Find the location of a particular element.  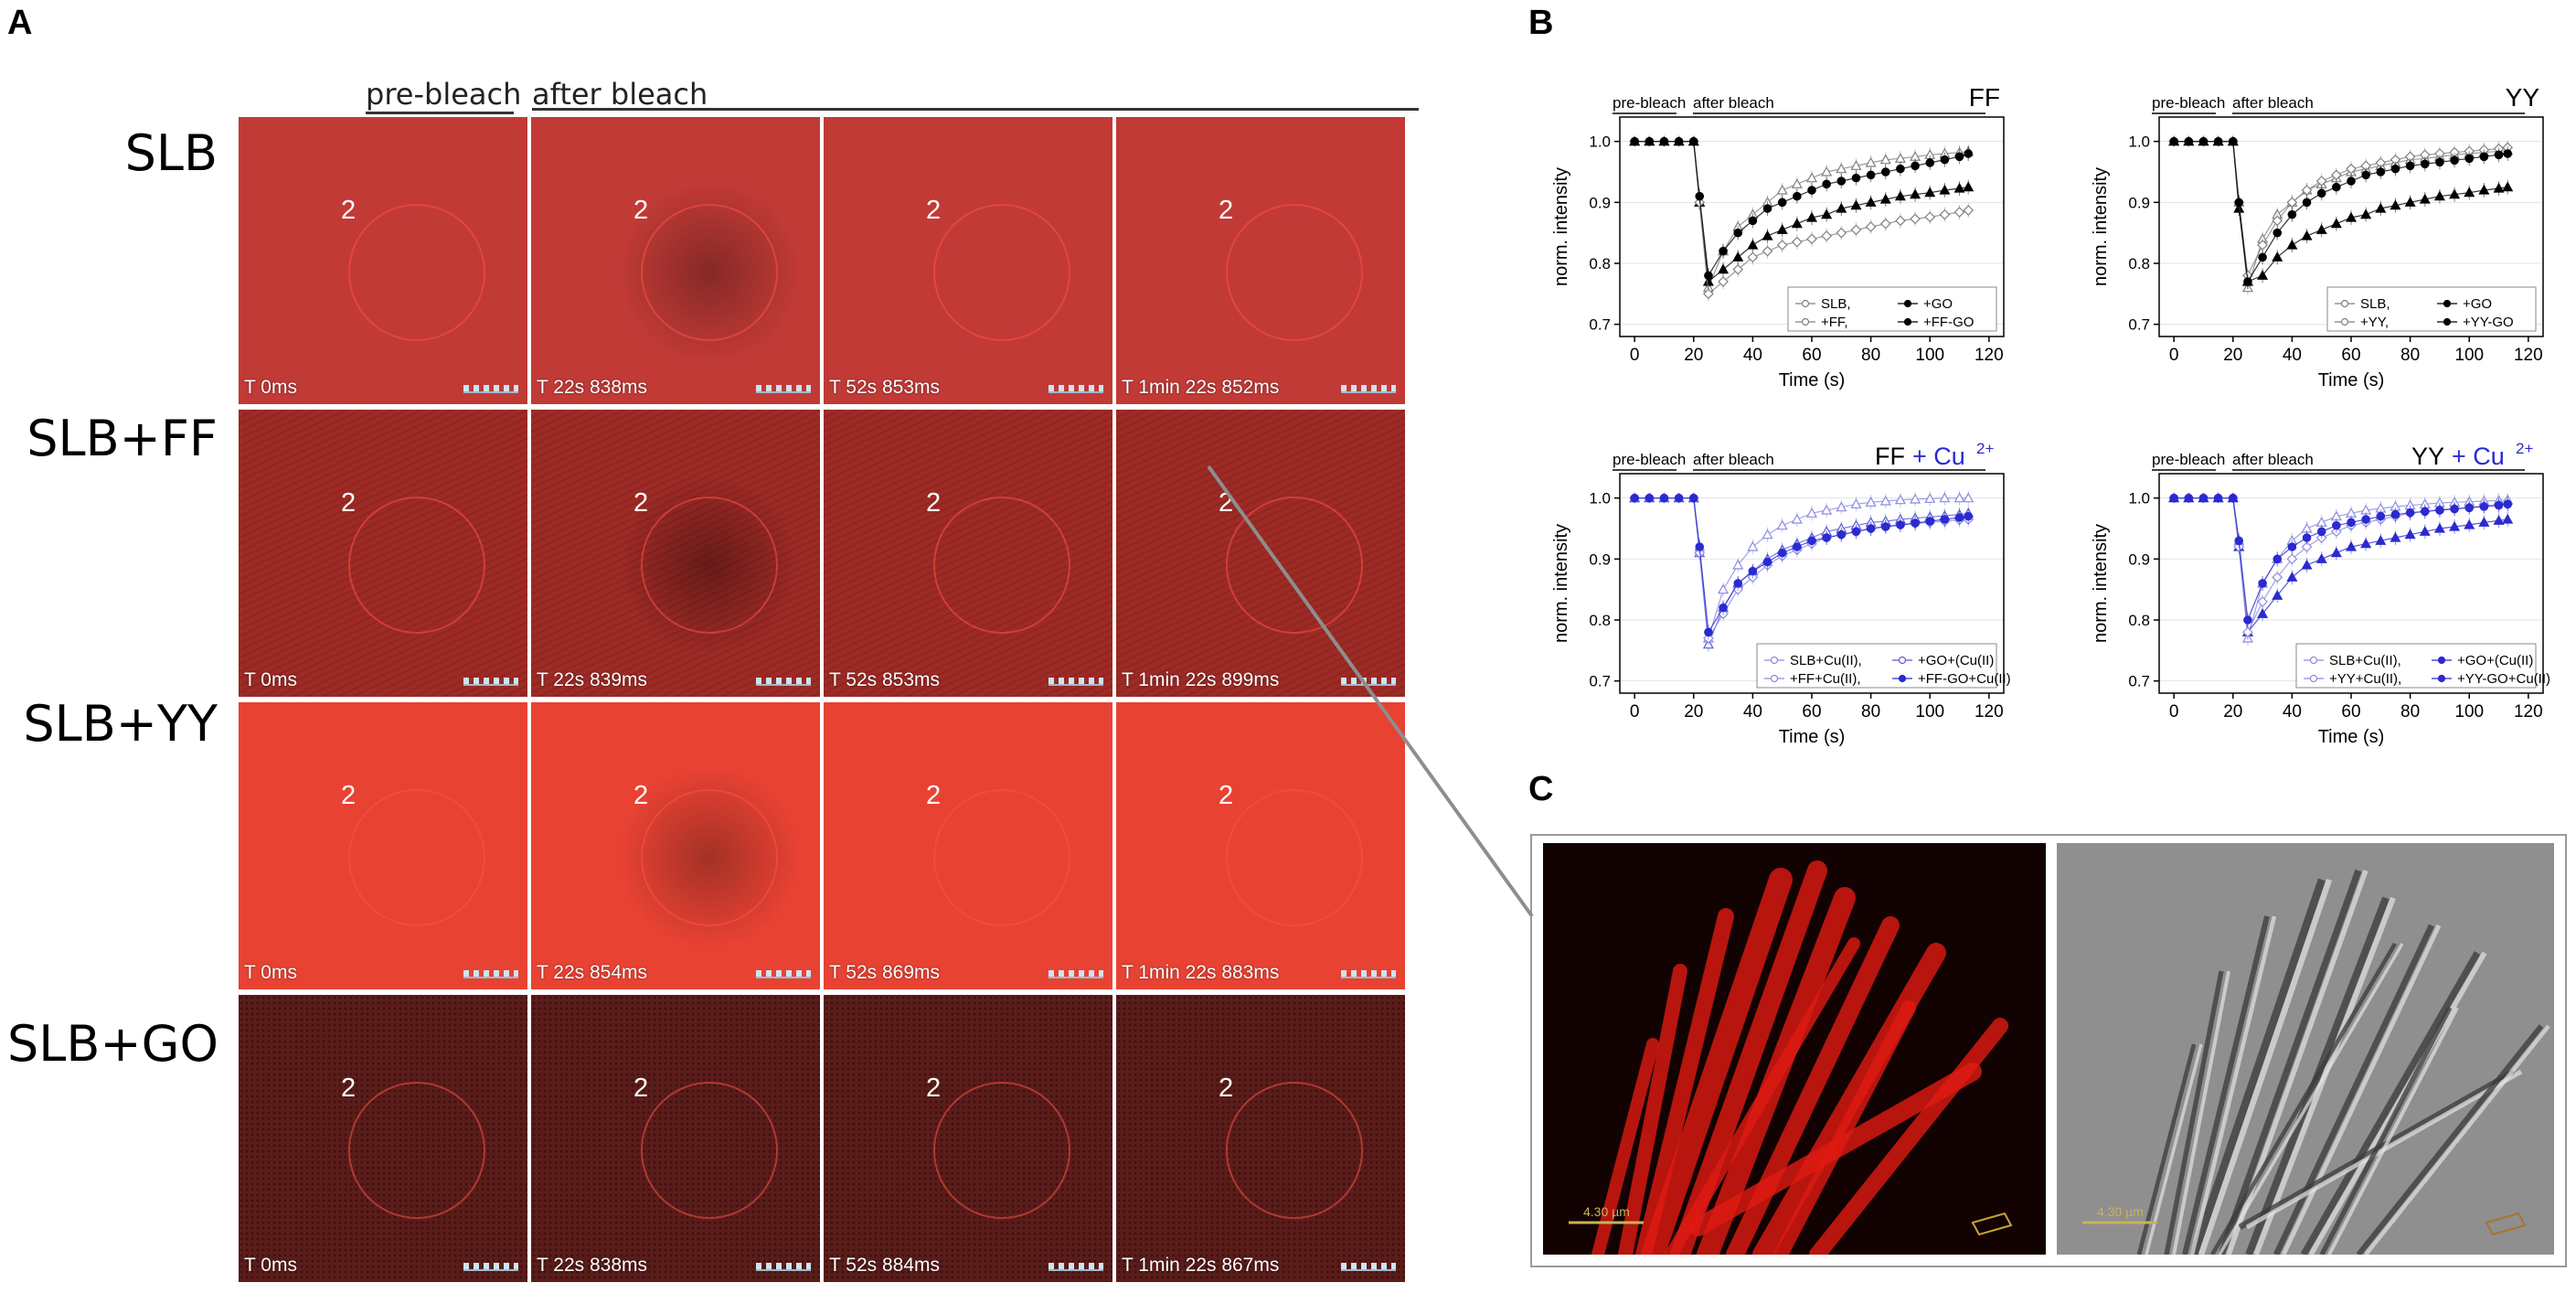

fluorescence-image: 4.30 µm is located at coordinates (1794, 1049).